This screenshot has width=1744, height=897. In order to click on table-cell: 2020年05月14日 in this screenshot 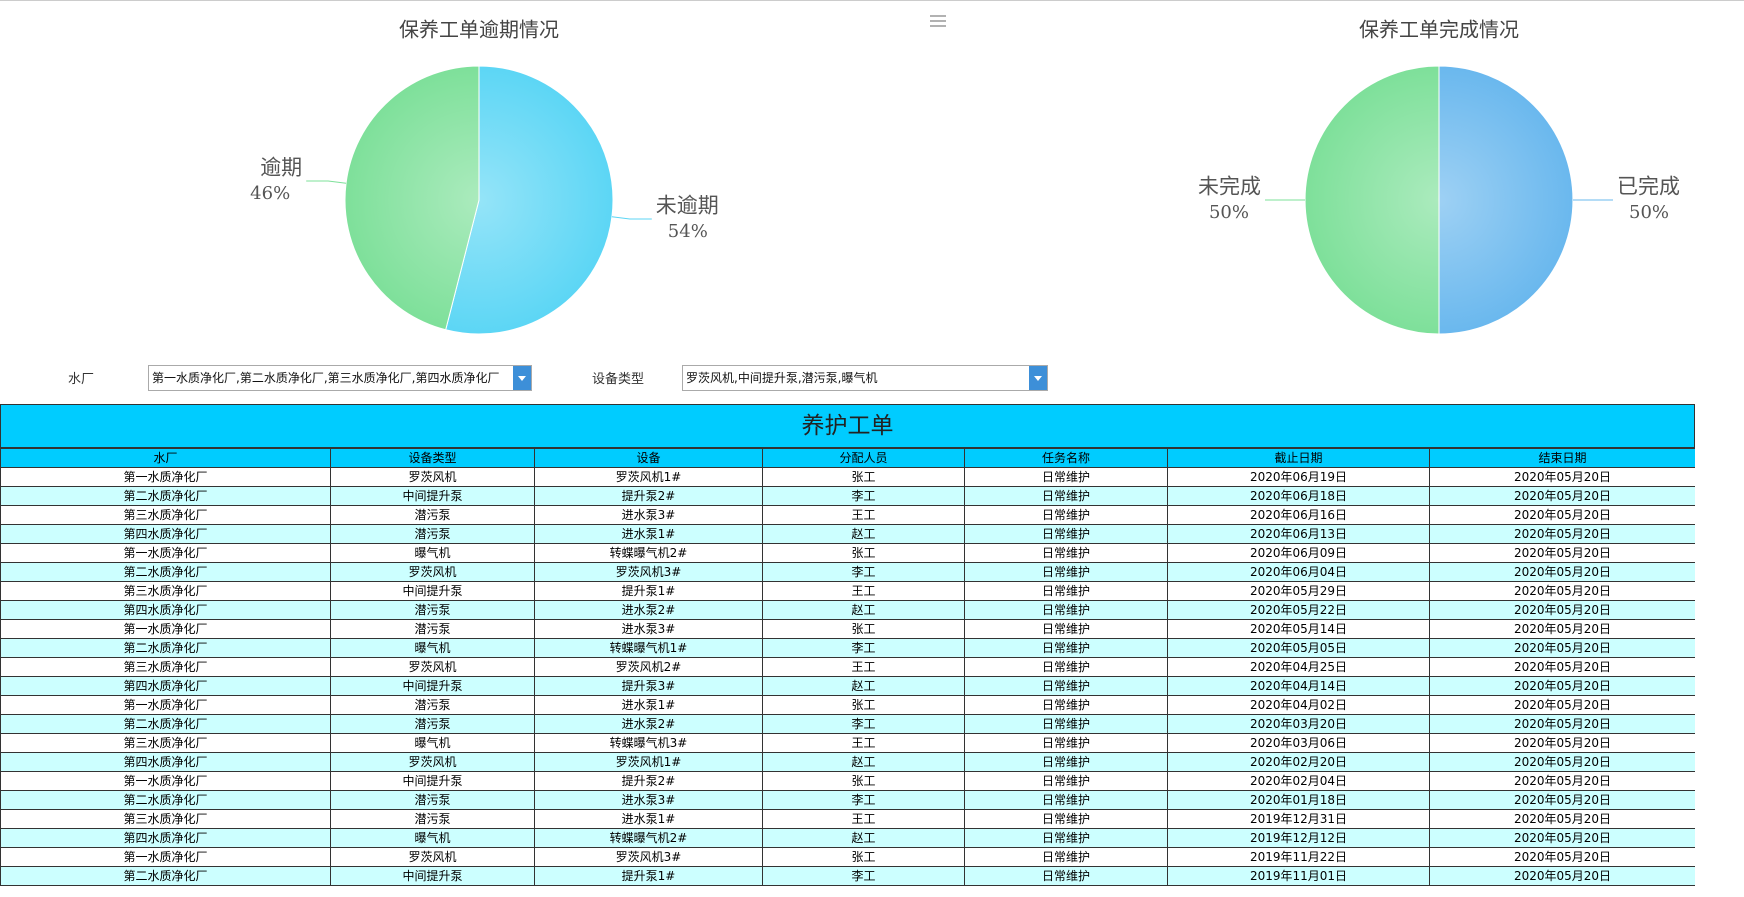, I will do `click(1298, 629)`.